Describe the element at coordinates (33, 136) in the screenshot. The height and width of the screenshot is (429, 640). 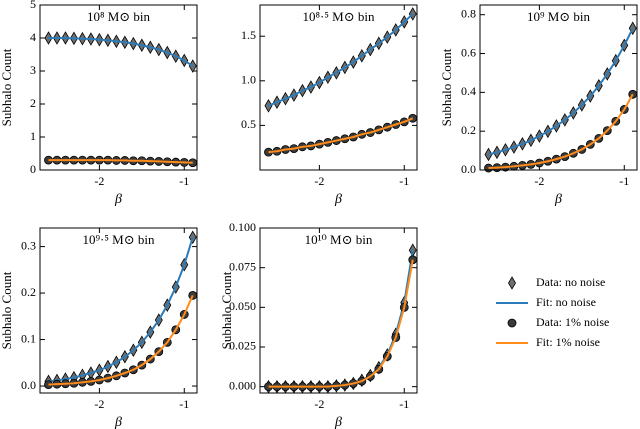
I see `y-tick-label: 1` at that location.